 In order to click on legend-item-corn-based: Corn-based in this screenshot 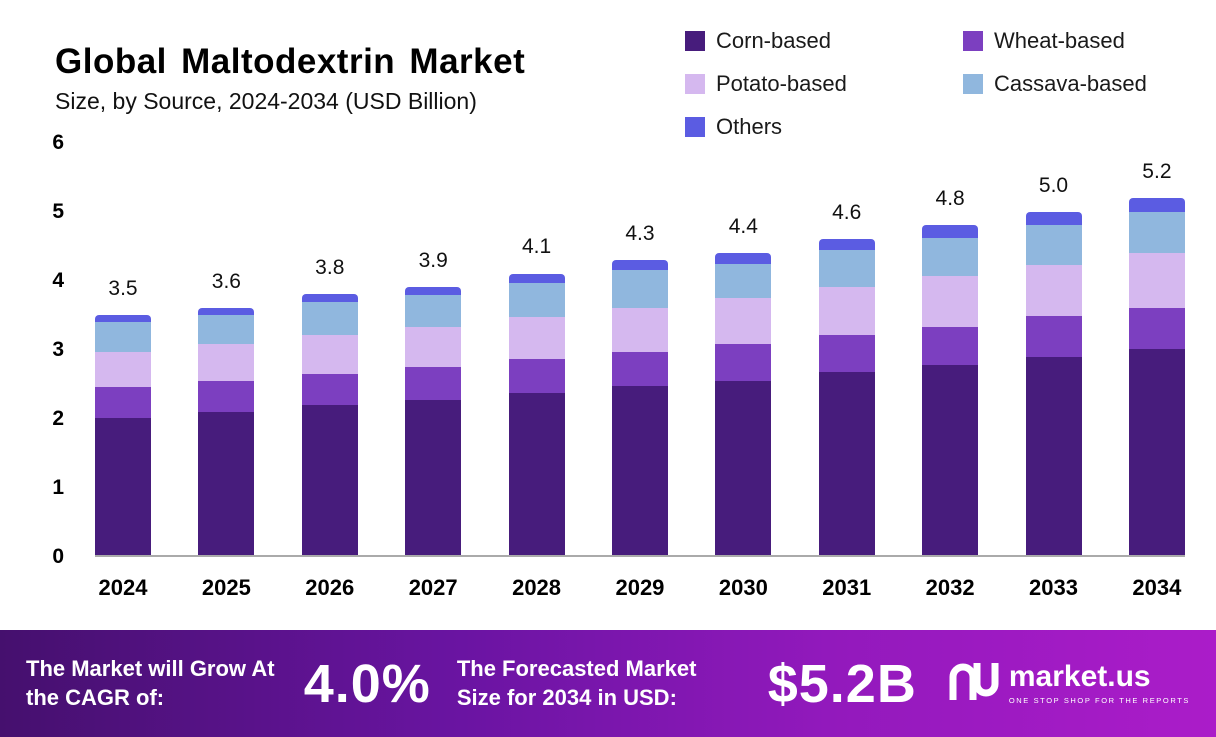, I will do `click(824, 41)`.